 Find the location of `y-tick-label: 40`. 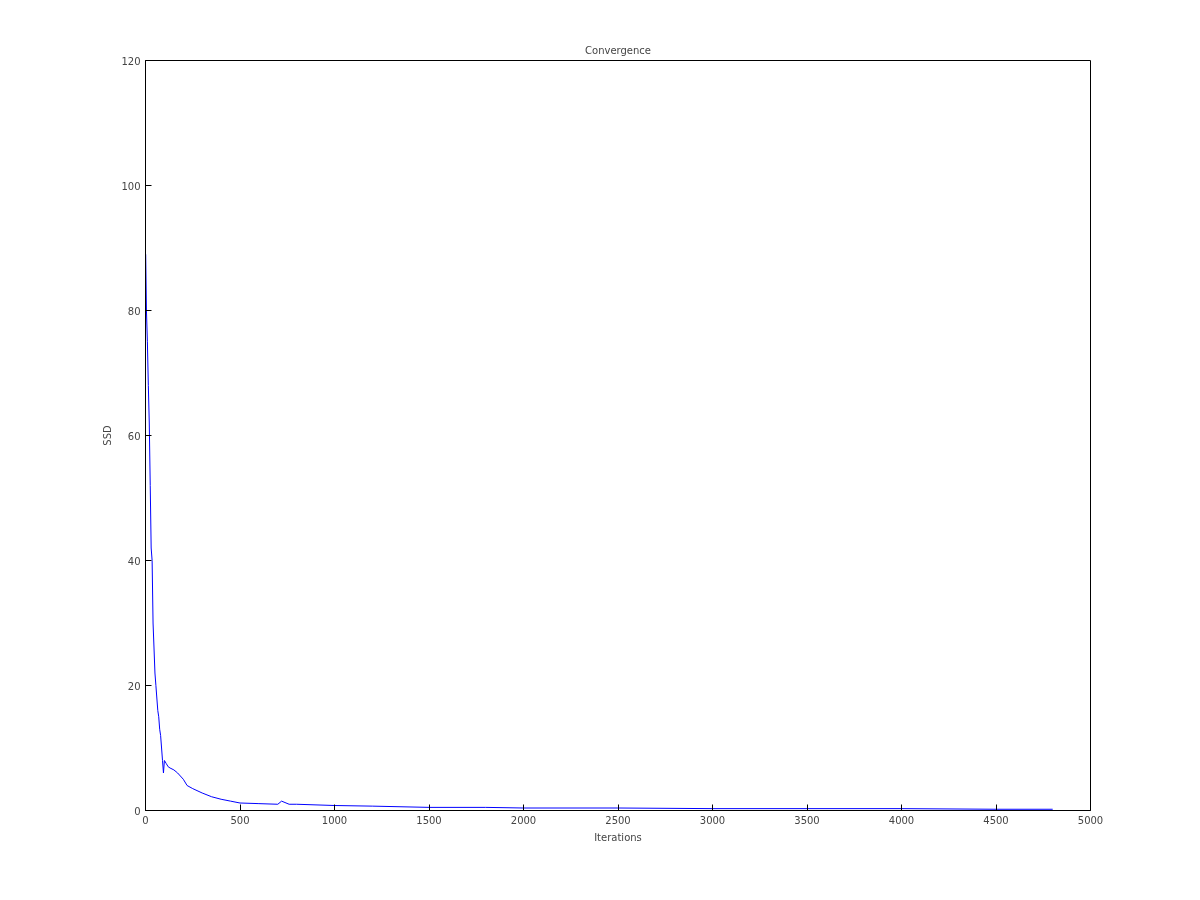

y-tick-label: 40 is located at coordinates (134, 561).